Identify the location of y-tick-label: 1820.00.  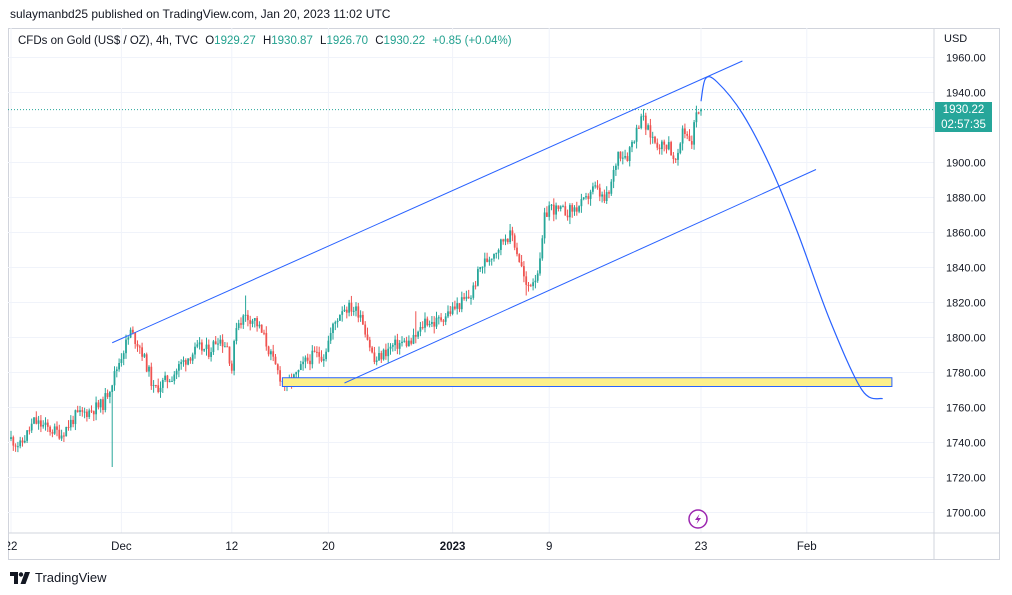
(966, 304).